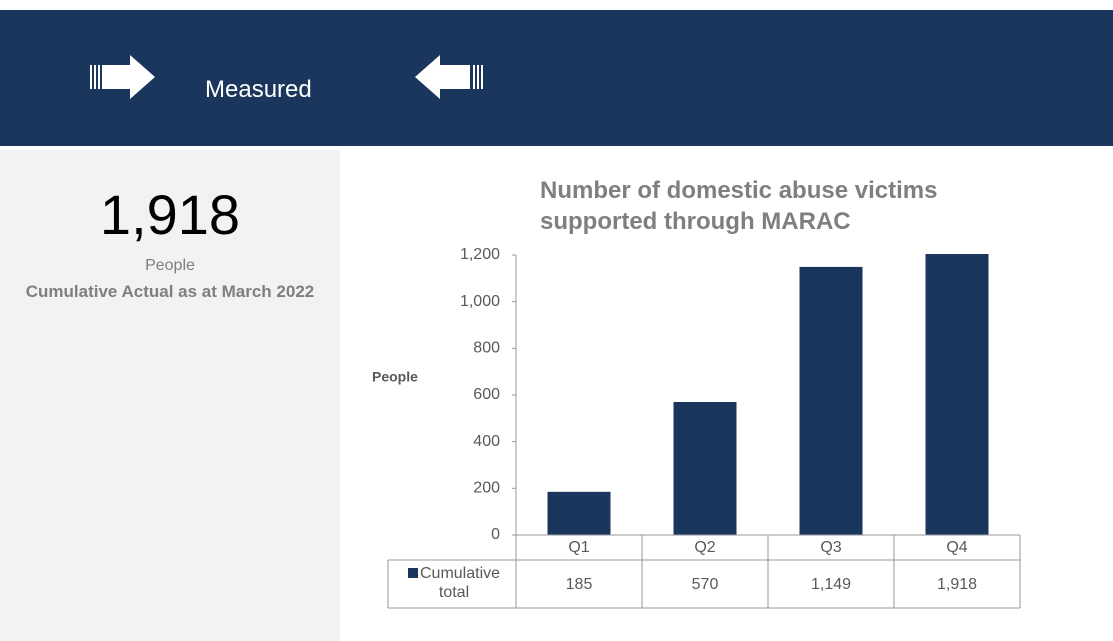 Image resolution: width=1113 pixels, height=641 pixels. What do you see at coordinates (579, 584) in the screenshot?
I see `table-value: 185` at bounding box center [579, 584].